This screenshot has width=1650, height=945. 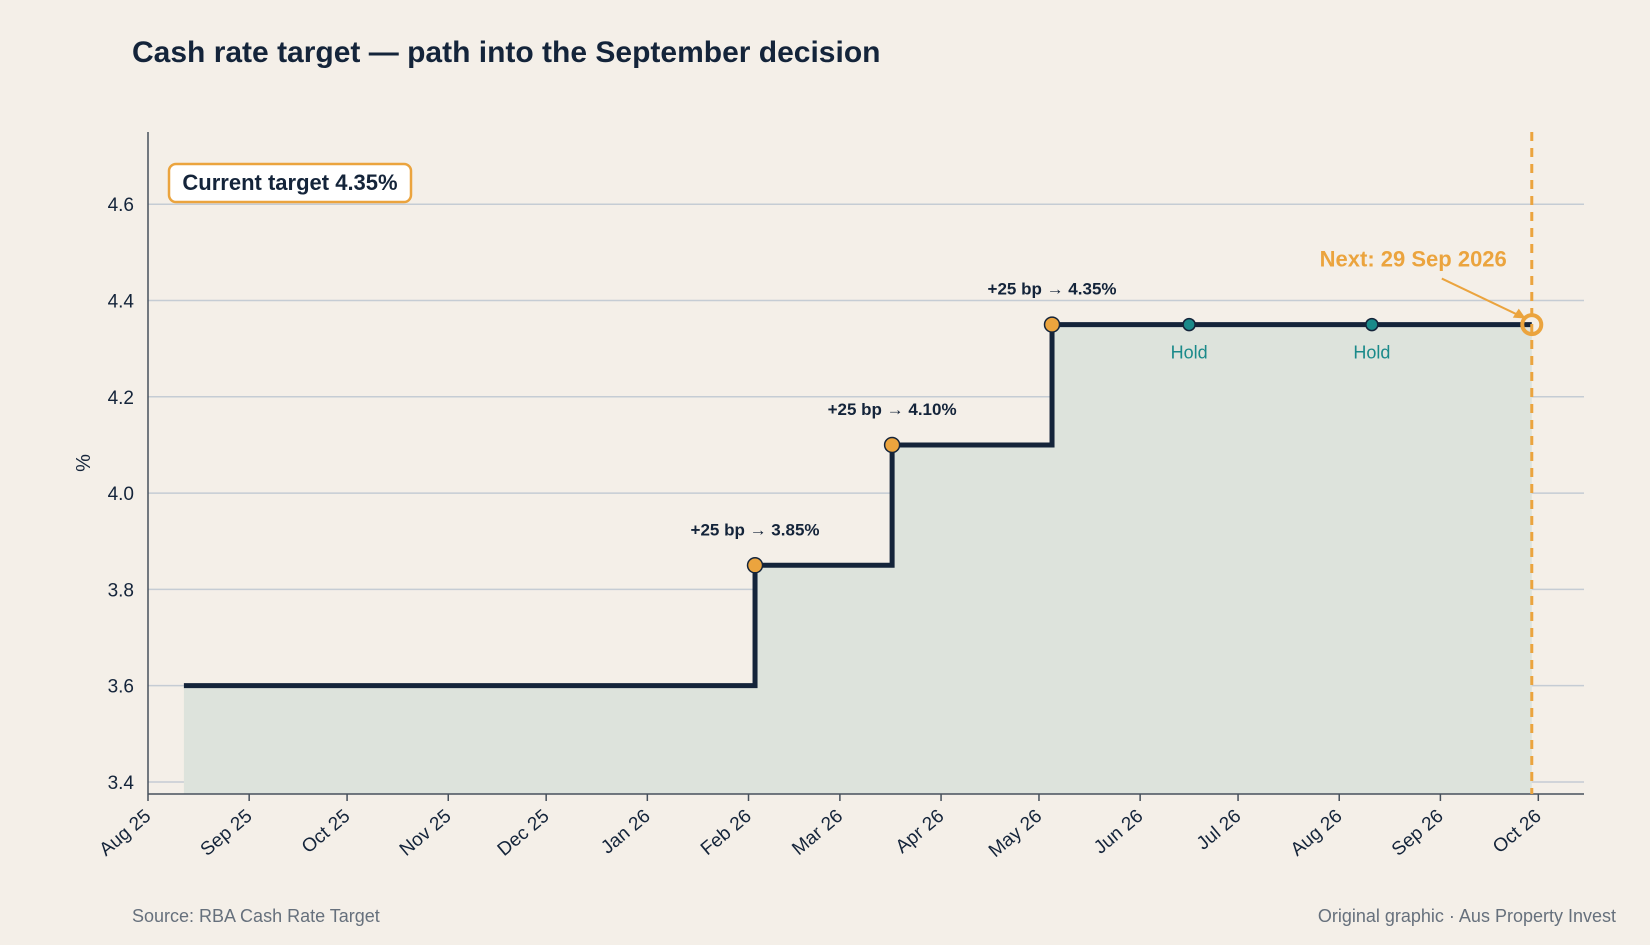 I want to click on y-tick-label: 3.8, so click(x=121, y=590).